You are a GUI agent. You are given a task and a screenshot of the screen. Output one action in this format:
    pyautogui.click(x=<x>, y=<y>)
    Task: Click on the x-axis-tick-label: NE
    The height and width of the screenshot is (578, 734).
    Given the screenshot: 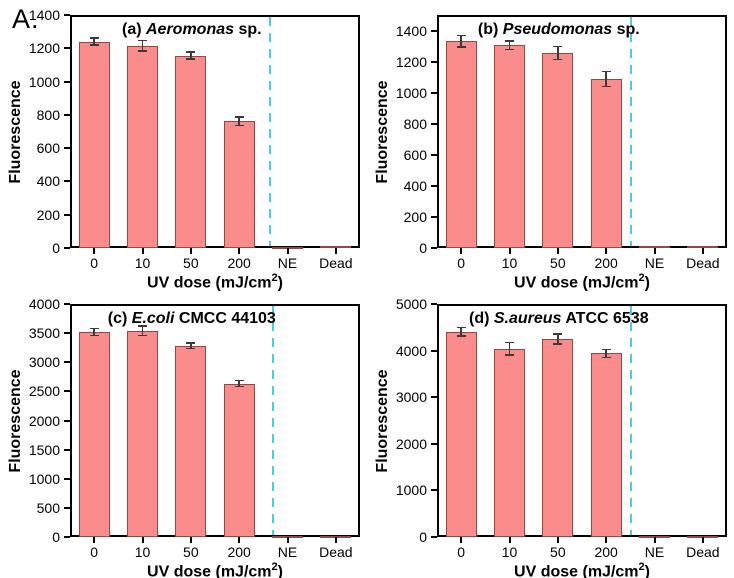 What is the action you would take?
    pyautogui.click(x=654, y=552)
    